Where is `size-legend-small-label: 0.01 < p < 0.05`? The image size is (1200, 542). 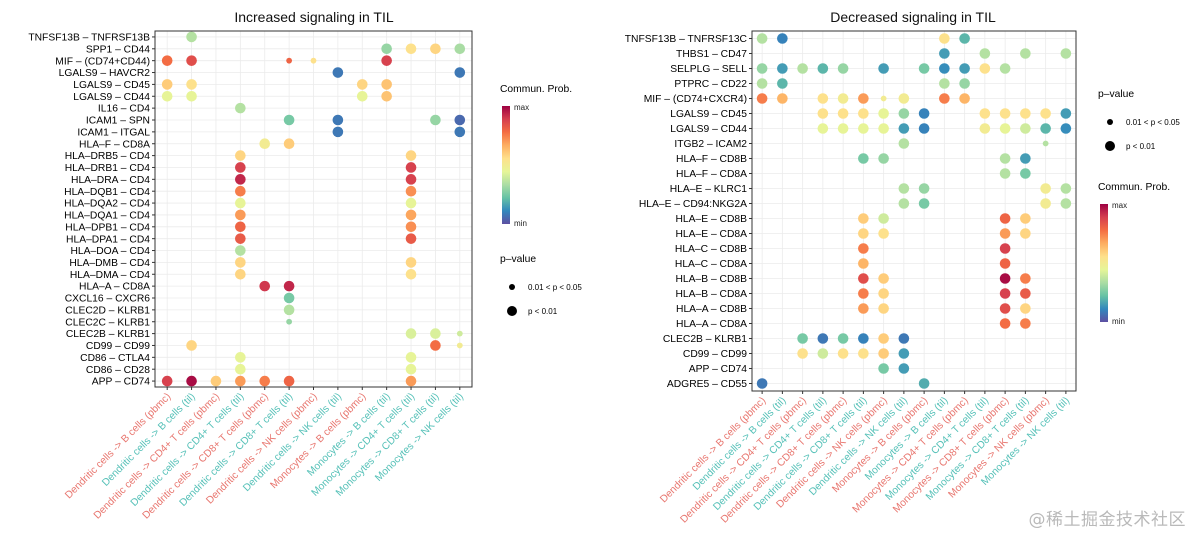 size-legend-small-label: 0.01 < p < 0.05 is located at coordinates (1153, 122).